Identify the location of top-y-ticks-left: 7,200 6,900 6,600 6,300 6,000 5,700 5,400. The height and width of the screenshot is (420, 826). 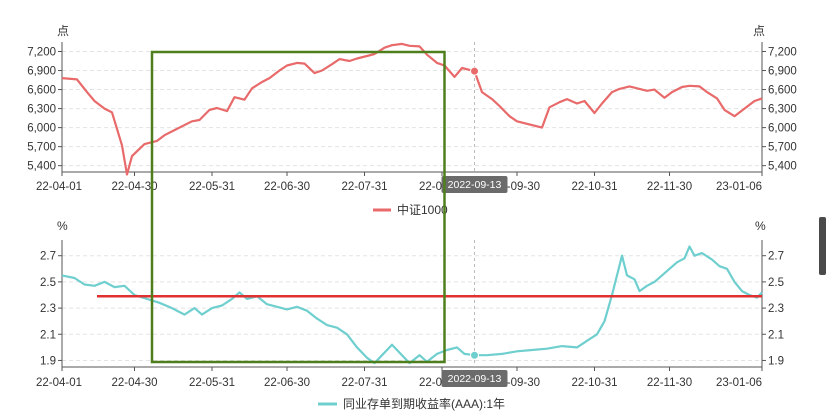
(44, 110).